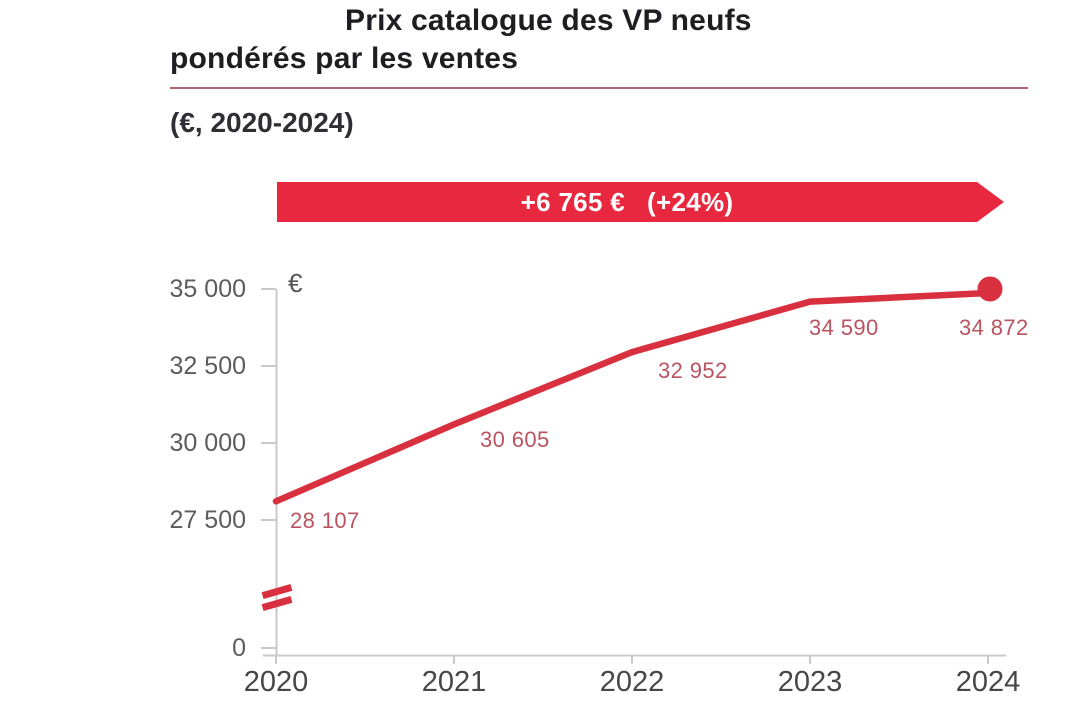 This screenshot has width=1080, height=720. What do you see at coordinates (207, 520) in the screenshot?
I see `y-tick-label-27500: 27 500` at bounding box center [207, 520].